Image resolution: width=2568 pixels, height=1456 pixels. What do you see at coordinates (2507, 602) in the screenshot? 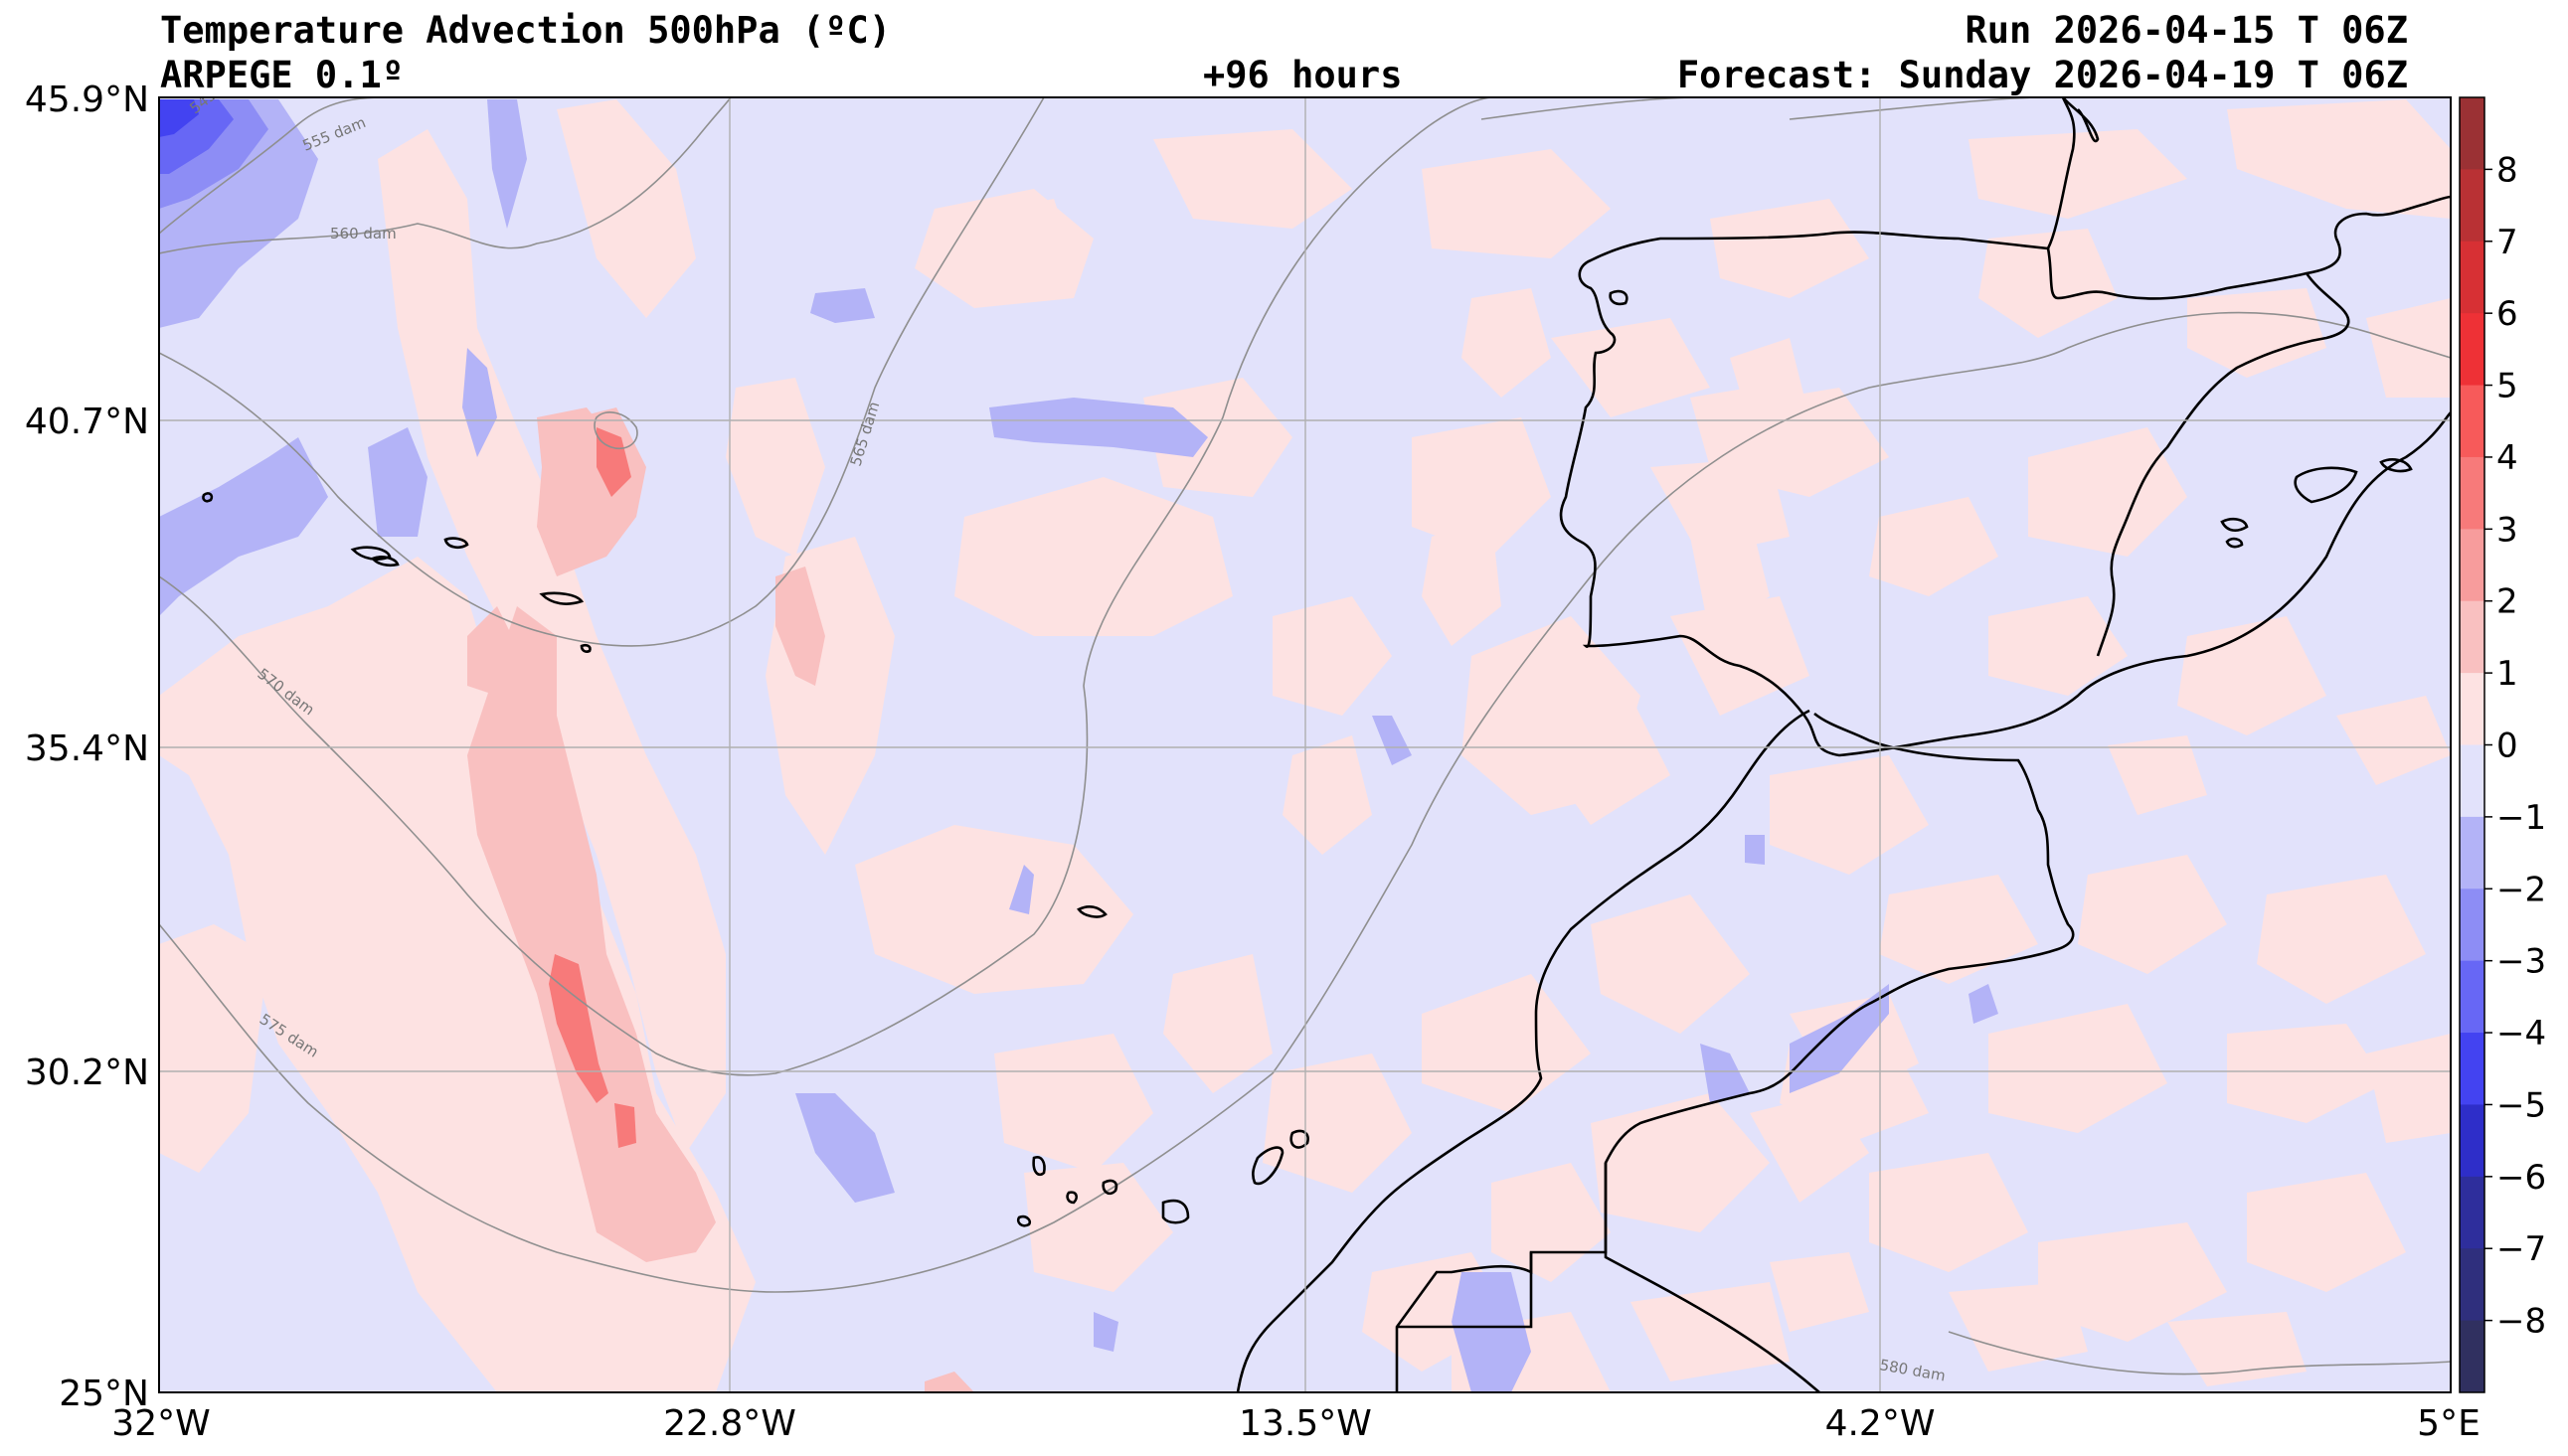
I see `colorbar-label: 2` at bounding box center [2507, 602].